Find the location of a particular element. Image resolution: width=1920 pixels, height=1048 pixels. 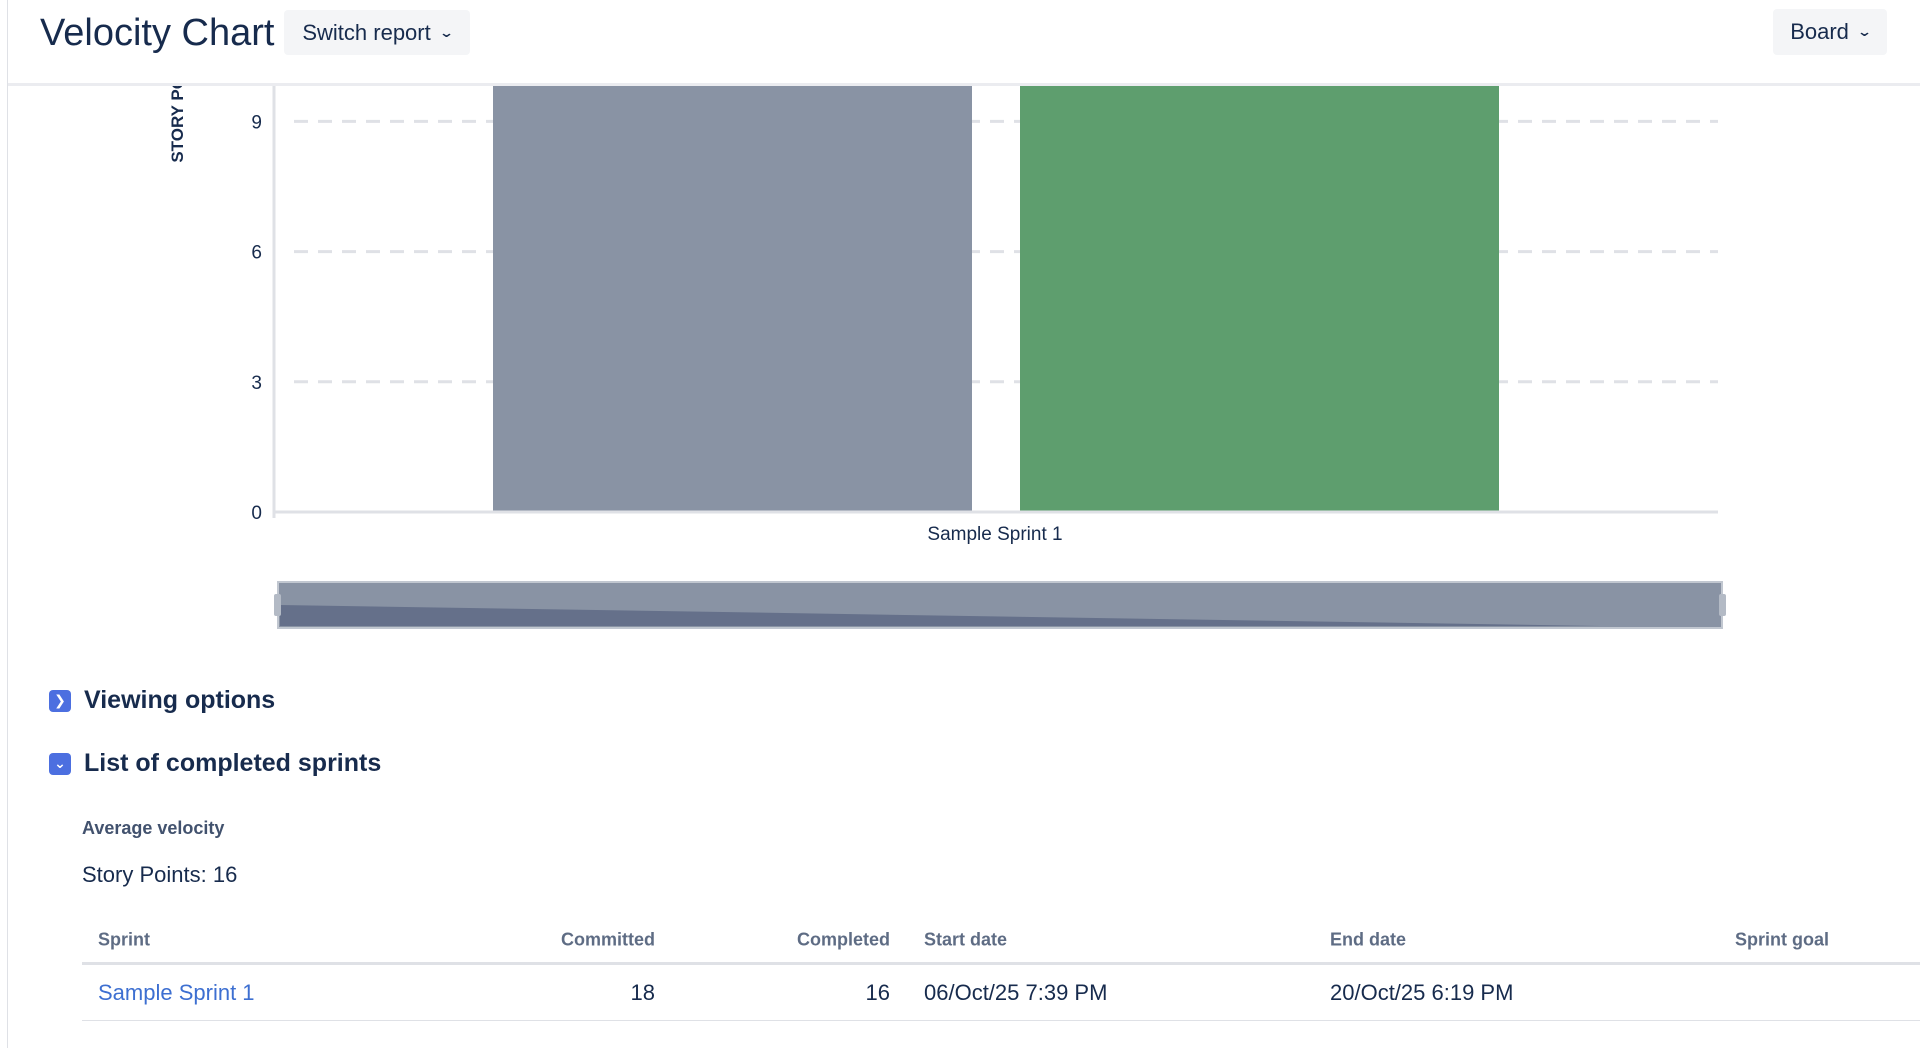

range-brush is located at coordinates (1000, 605).